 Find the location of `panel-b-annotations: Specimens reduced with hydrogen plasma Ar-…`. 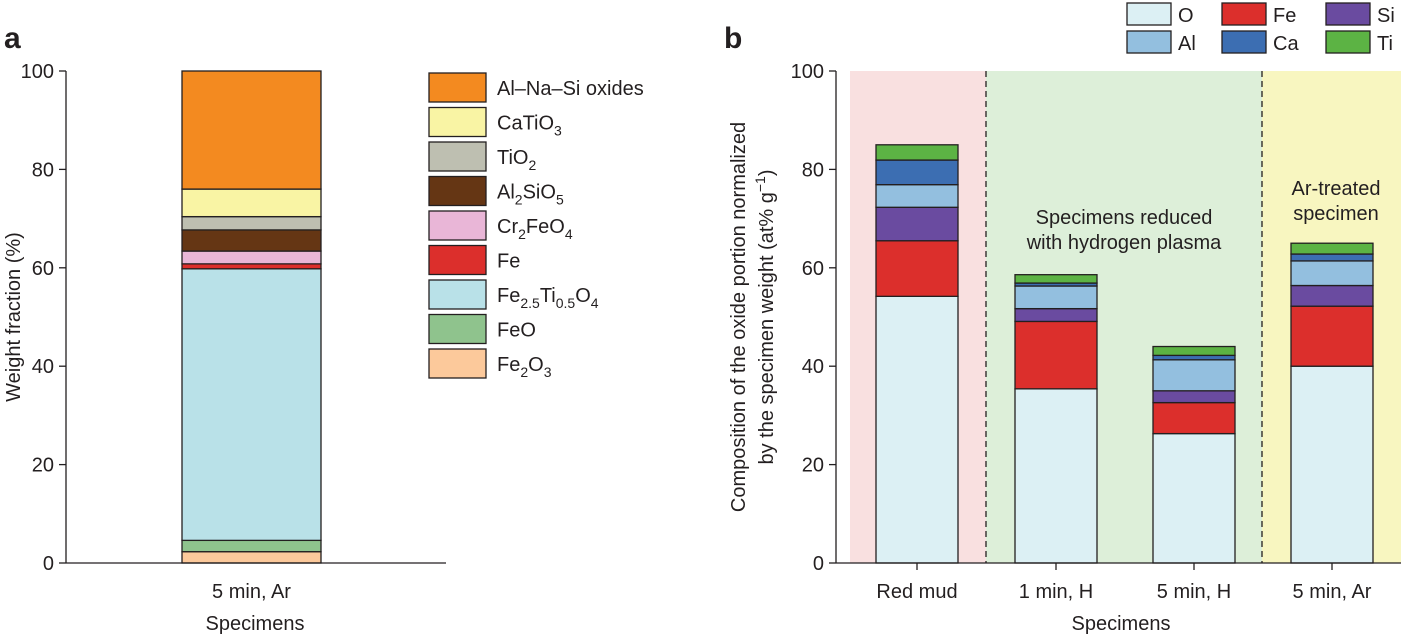

panel-b-annotations: Specimens reduced with hydrogen plasma Ar-… is located at coordinates (1203, 216).